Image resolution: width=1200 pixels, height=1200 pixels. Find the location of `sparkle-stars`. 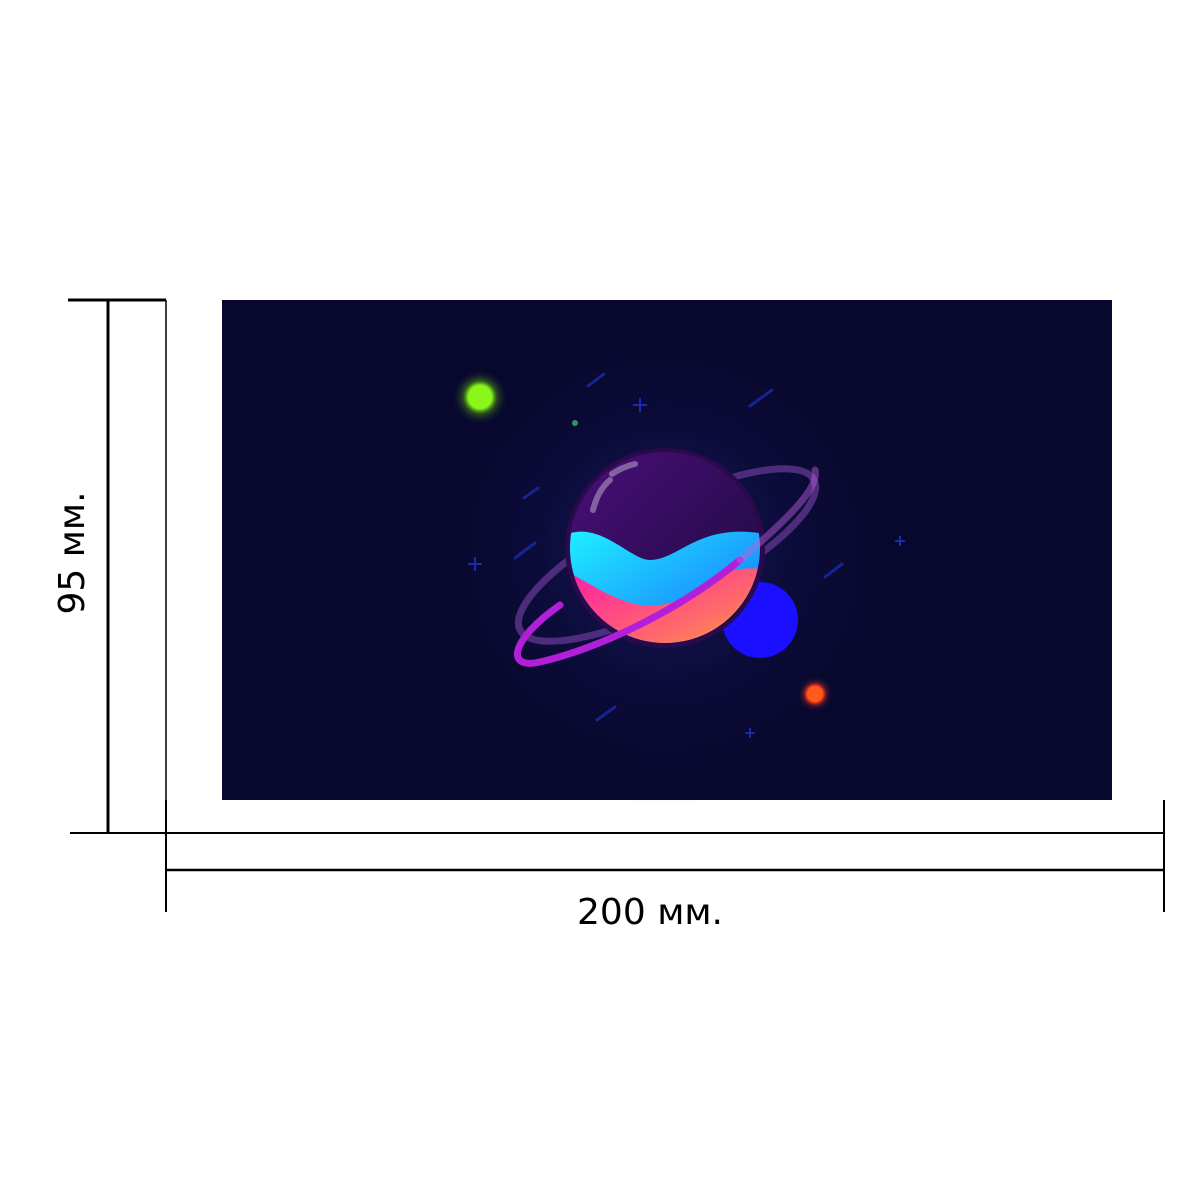

sparkle-stars is located at coordinates (686, 568).